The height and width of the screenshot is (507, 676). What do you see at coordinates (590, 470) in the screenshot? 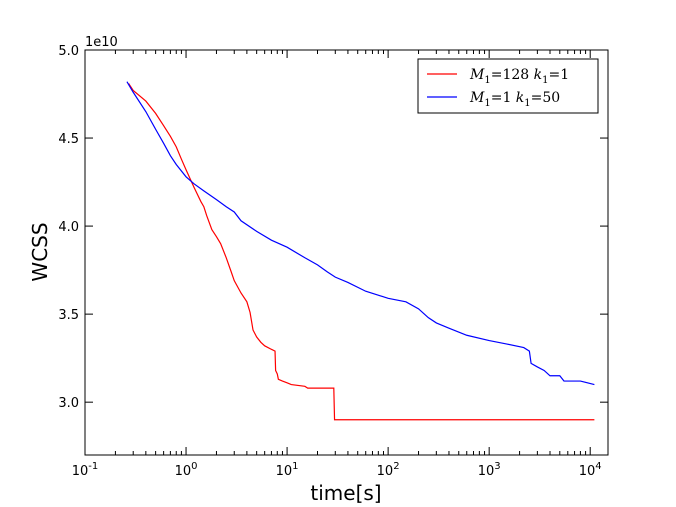
I see `x-tick-label: 10⁴` at bounding box center [590, 470].